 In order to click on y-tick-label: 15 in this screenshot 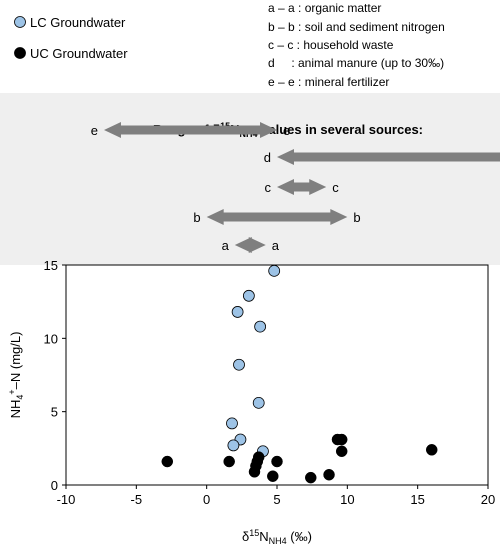, I will do `click(51, 265)`.